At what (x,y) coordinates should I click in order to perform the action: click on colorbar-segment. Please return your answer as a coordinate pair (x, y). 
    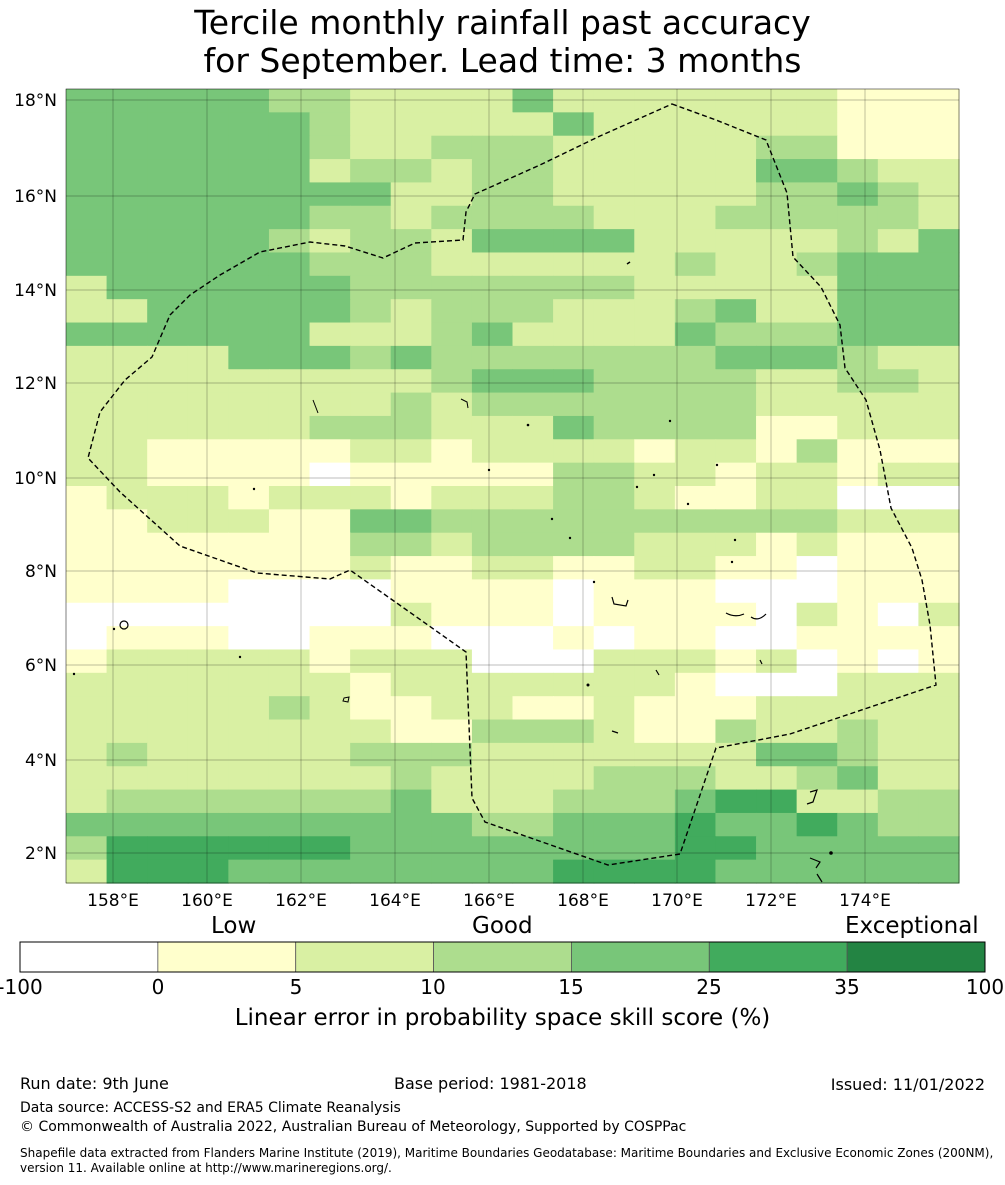
    Looking at the image, I should click on (916, 957).